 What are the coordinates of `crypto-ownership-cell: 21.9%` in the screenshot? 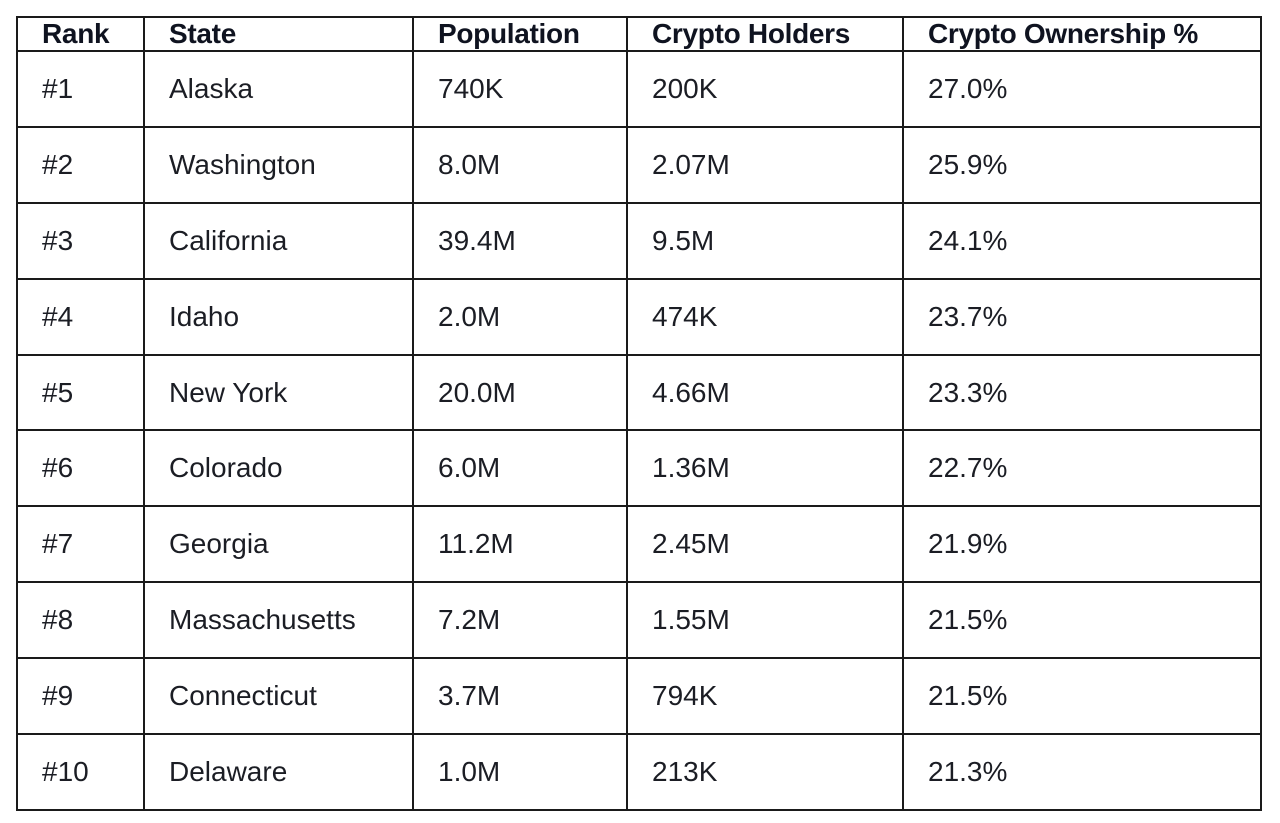 It's located at (1082, 544).